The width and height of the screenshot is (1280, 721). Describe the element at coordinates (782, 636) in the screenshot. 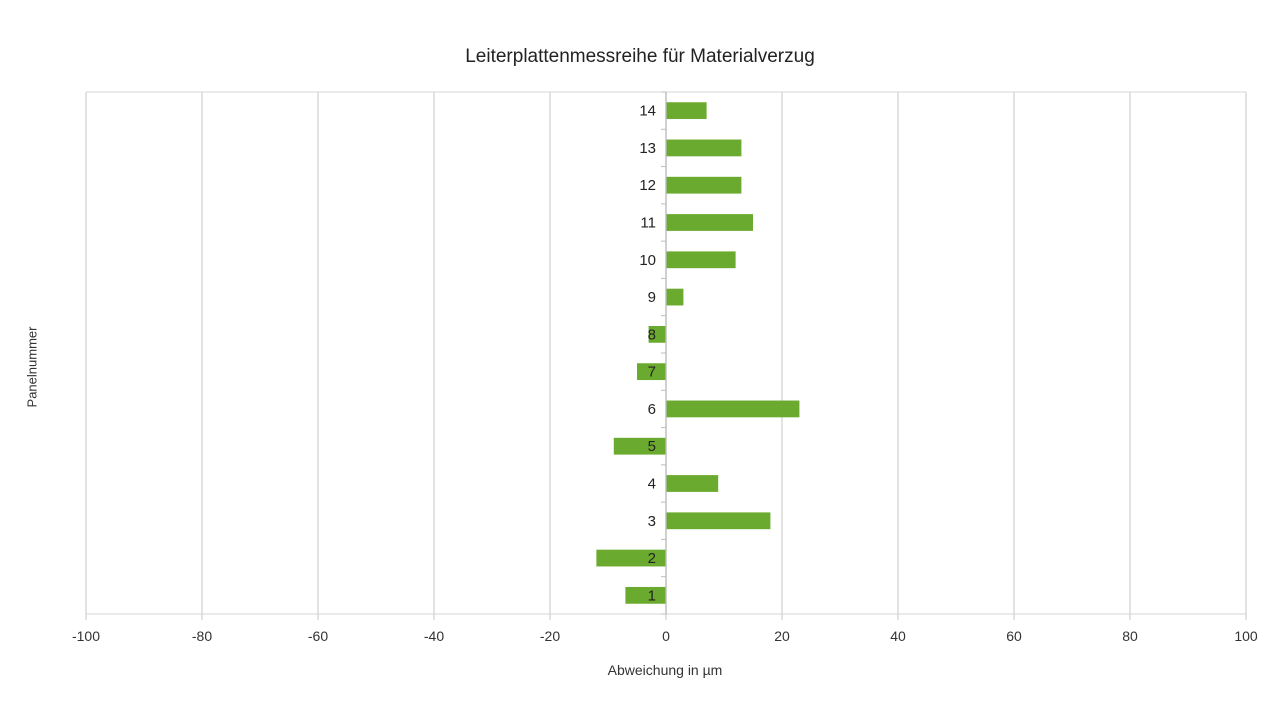

I see `x-tick-label: 20` at that location.